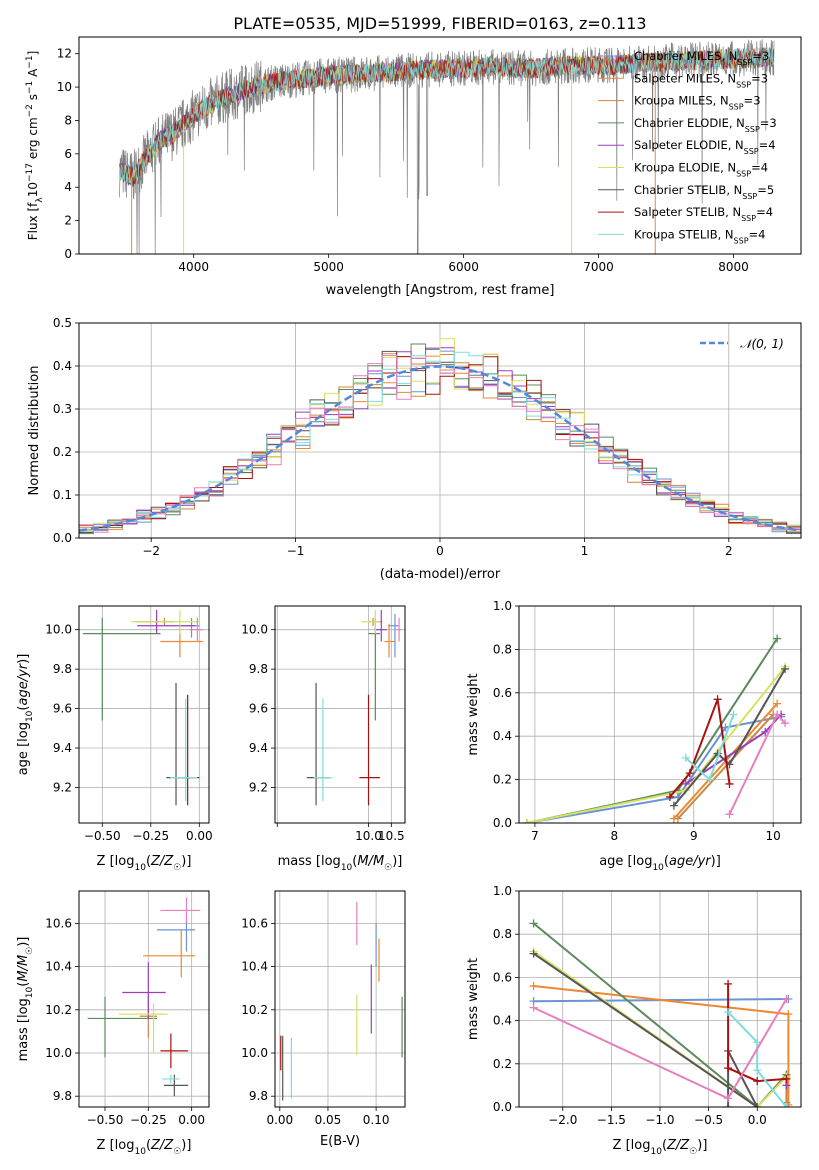 The height and width of the screenshot is (1170, 819). I want to click on x-tick-label: 0, so click(440, 551).